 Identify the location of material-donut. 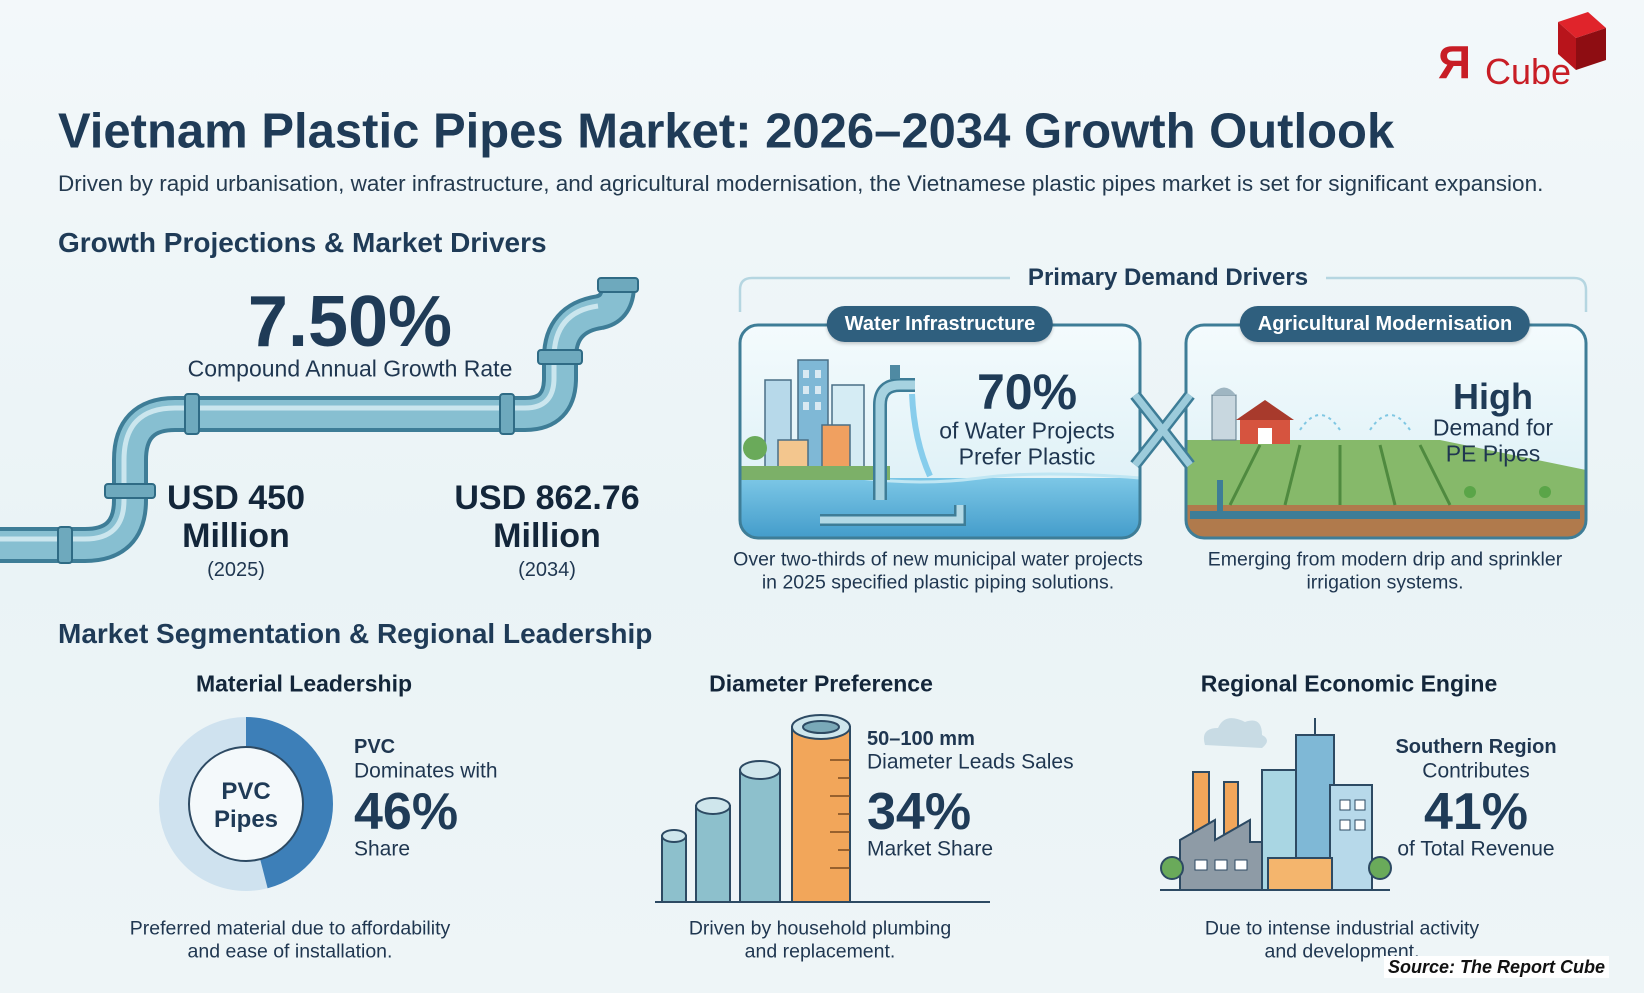
(246, 804).